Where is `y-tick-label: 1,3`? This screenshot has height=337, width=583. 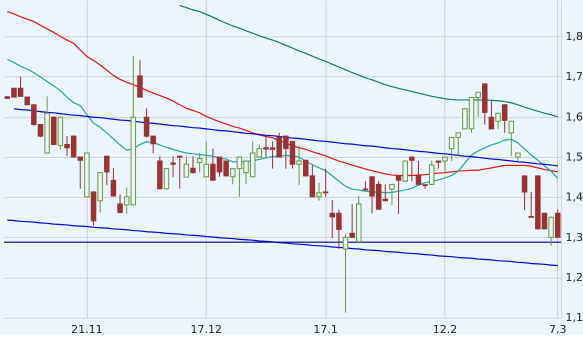
y-tick-label: 1,3 is located at coordinates (574, 237).